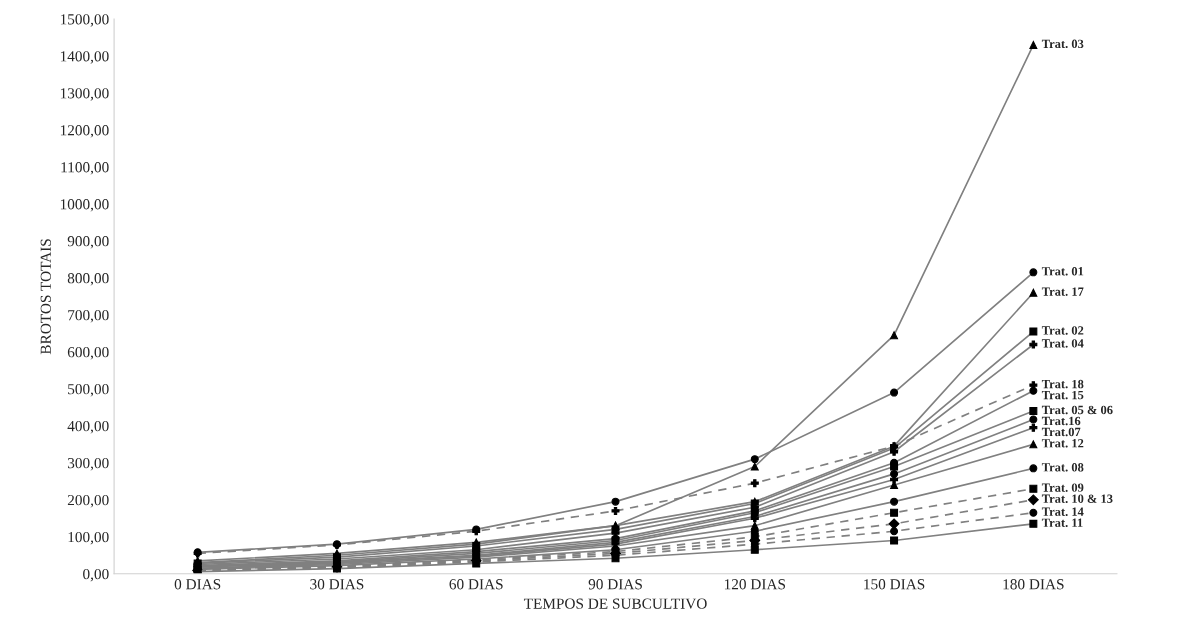  Describe the element at coordinates (337, 584) in the screenshot. I see `x-tick-label: 30 DIAS` at that location.